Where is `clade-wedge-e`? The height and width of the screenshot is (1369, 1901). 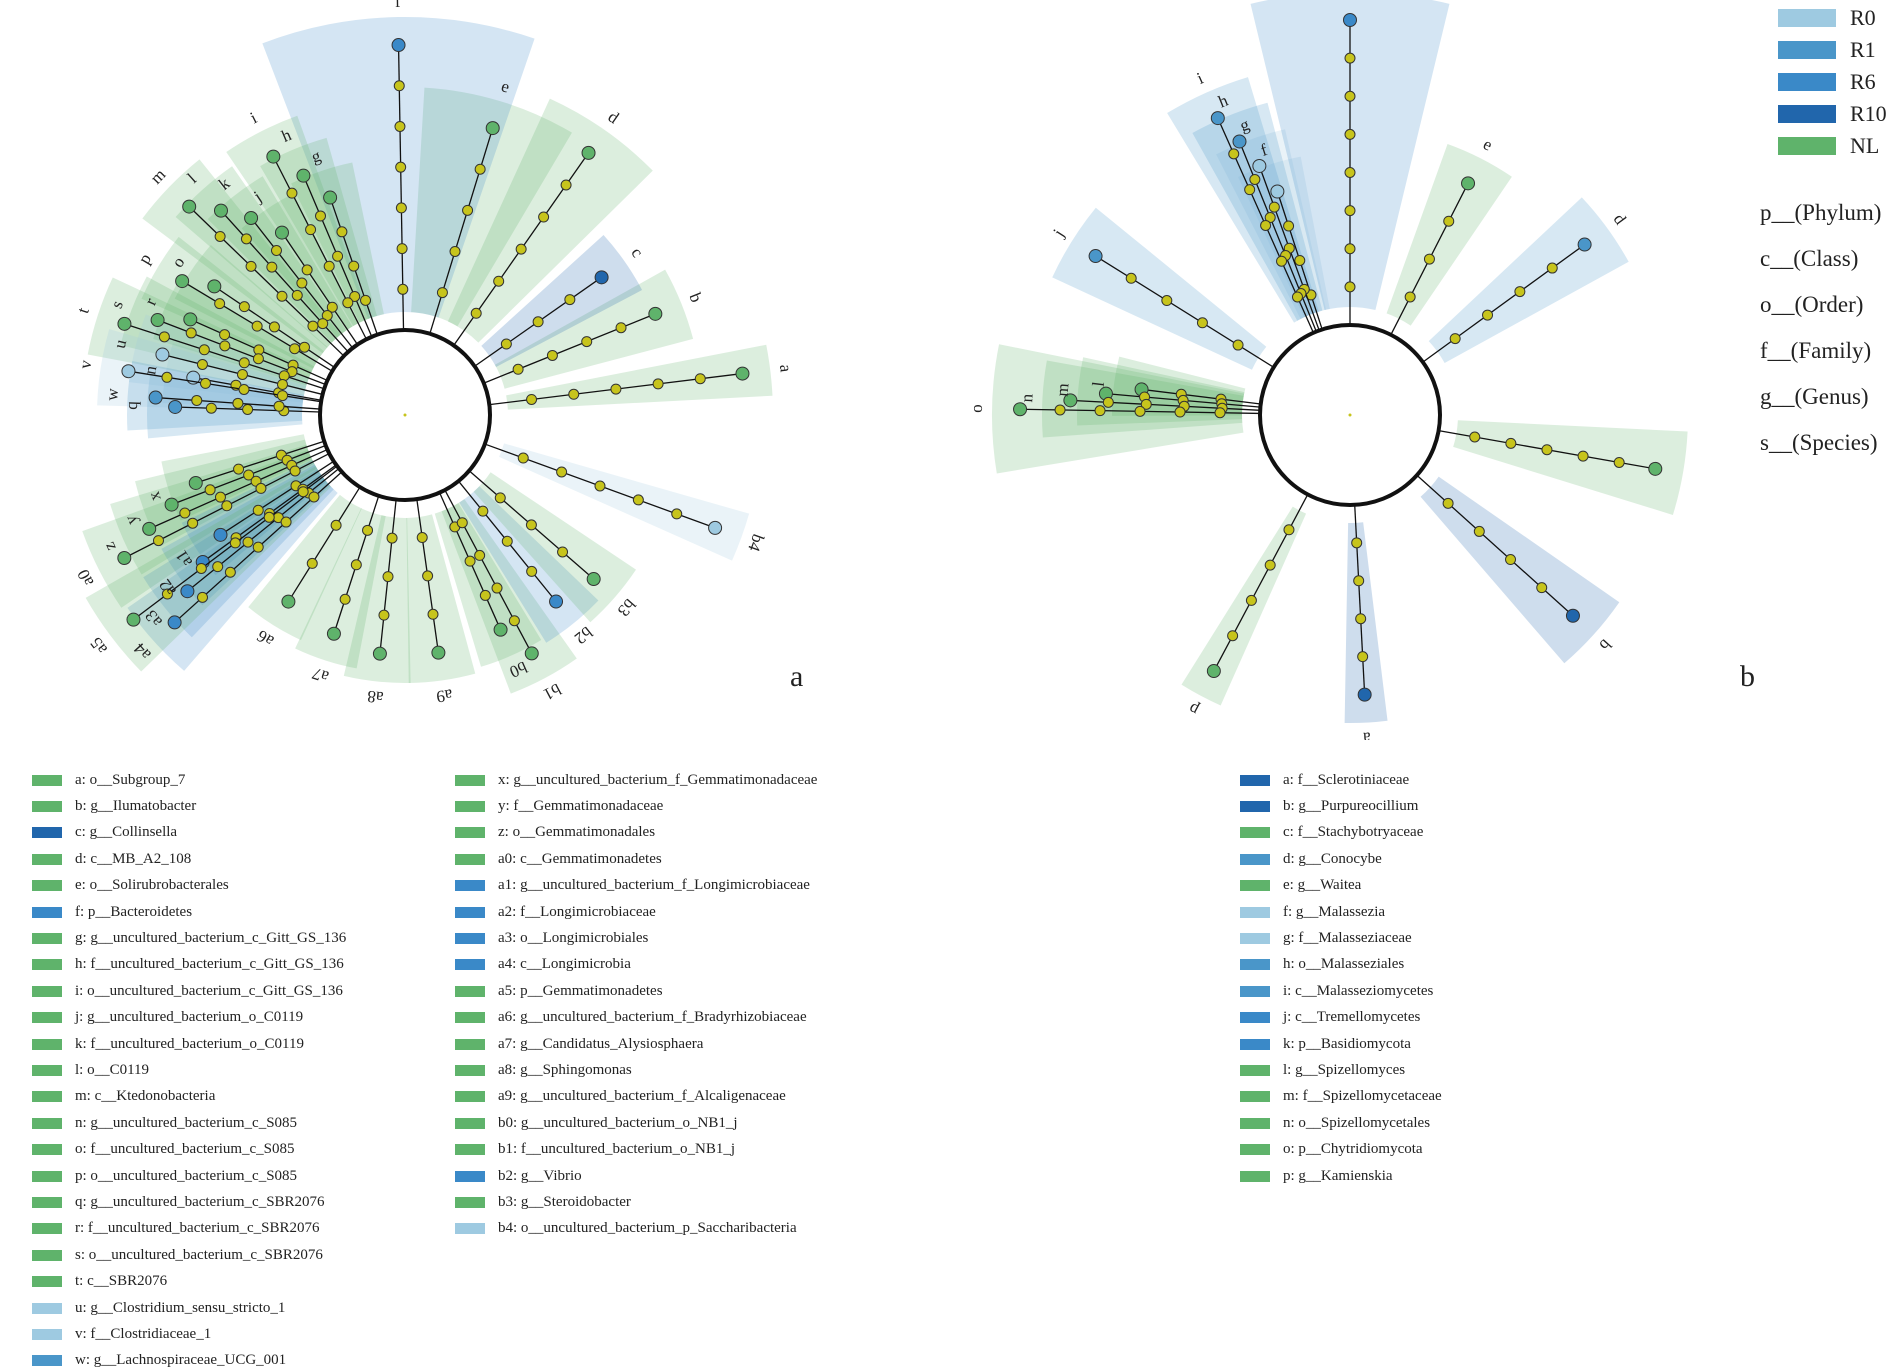
clade-wedge-e is located at coordinates (491, 207).